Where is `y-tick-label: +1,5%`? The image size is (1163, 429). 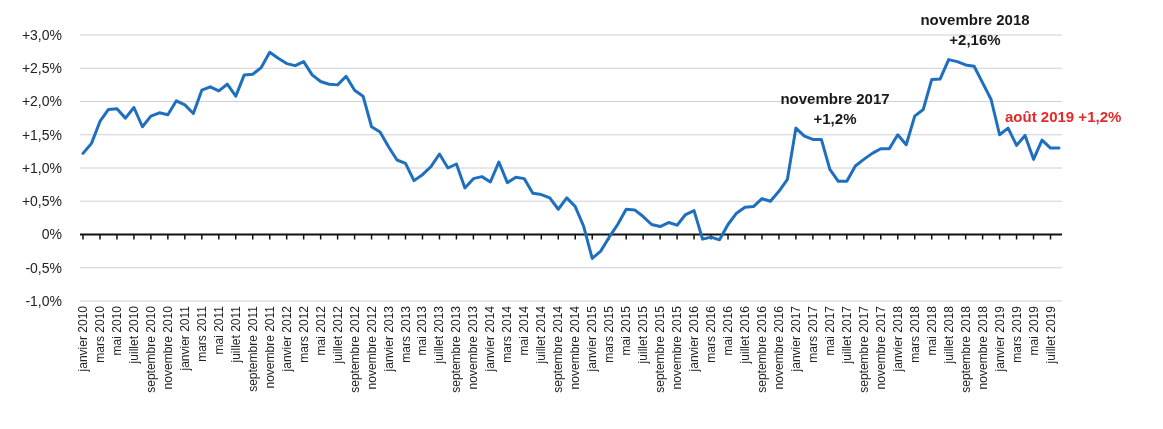
y-tick-label: +1,5% is located at coordinates (41, 134).